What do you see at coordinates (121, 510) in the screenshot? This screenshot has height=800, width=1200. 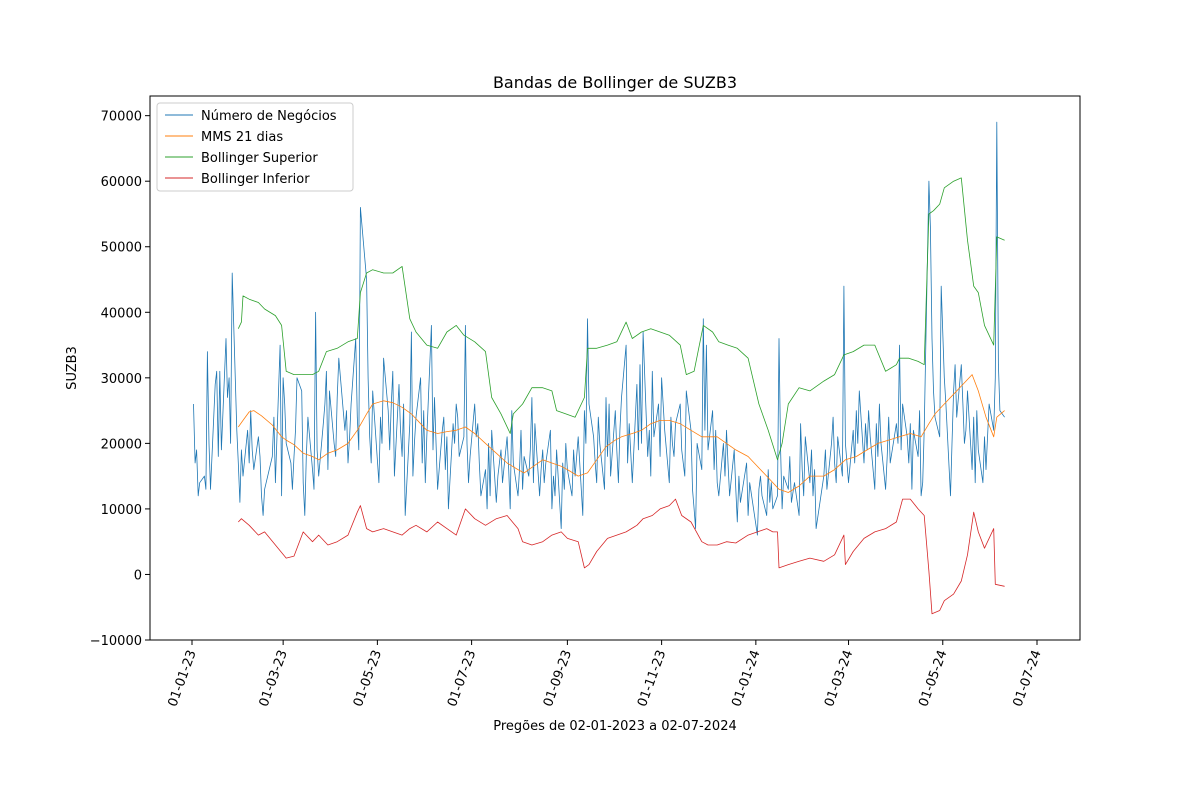 I see `y-tick-label: 10000` at bounding box center [121, 510].